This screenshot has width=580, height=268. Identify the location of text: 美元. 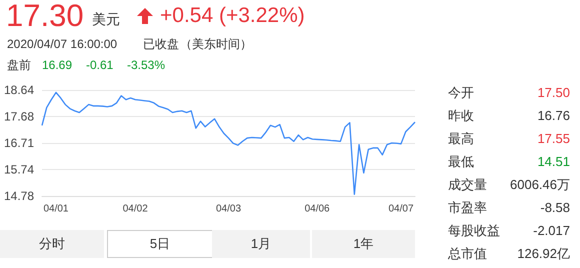
(106, 19).